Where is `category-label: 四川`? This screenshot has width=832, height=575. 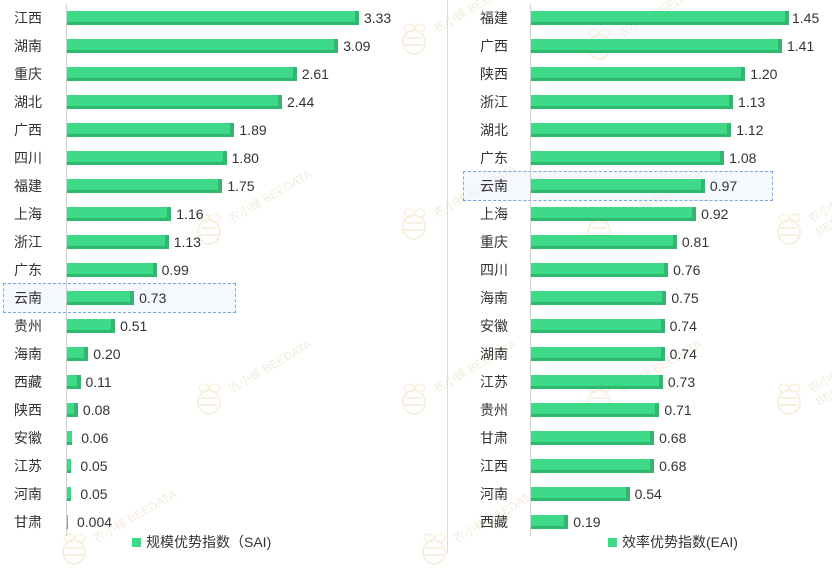
category-label: 四川 is located at coordinates (28, 158).